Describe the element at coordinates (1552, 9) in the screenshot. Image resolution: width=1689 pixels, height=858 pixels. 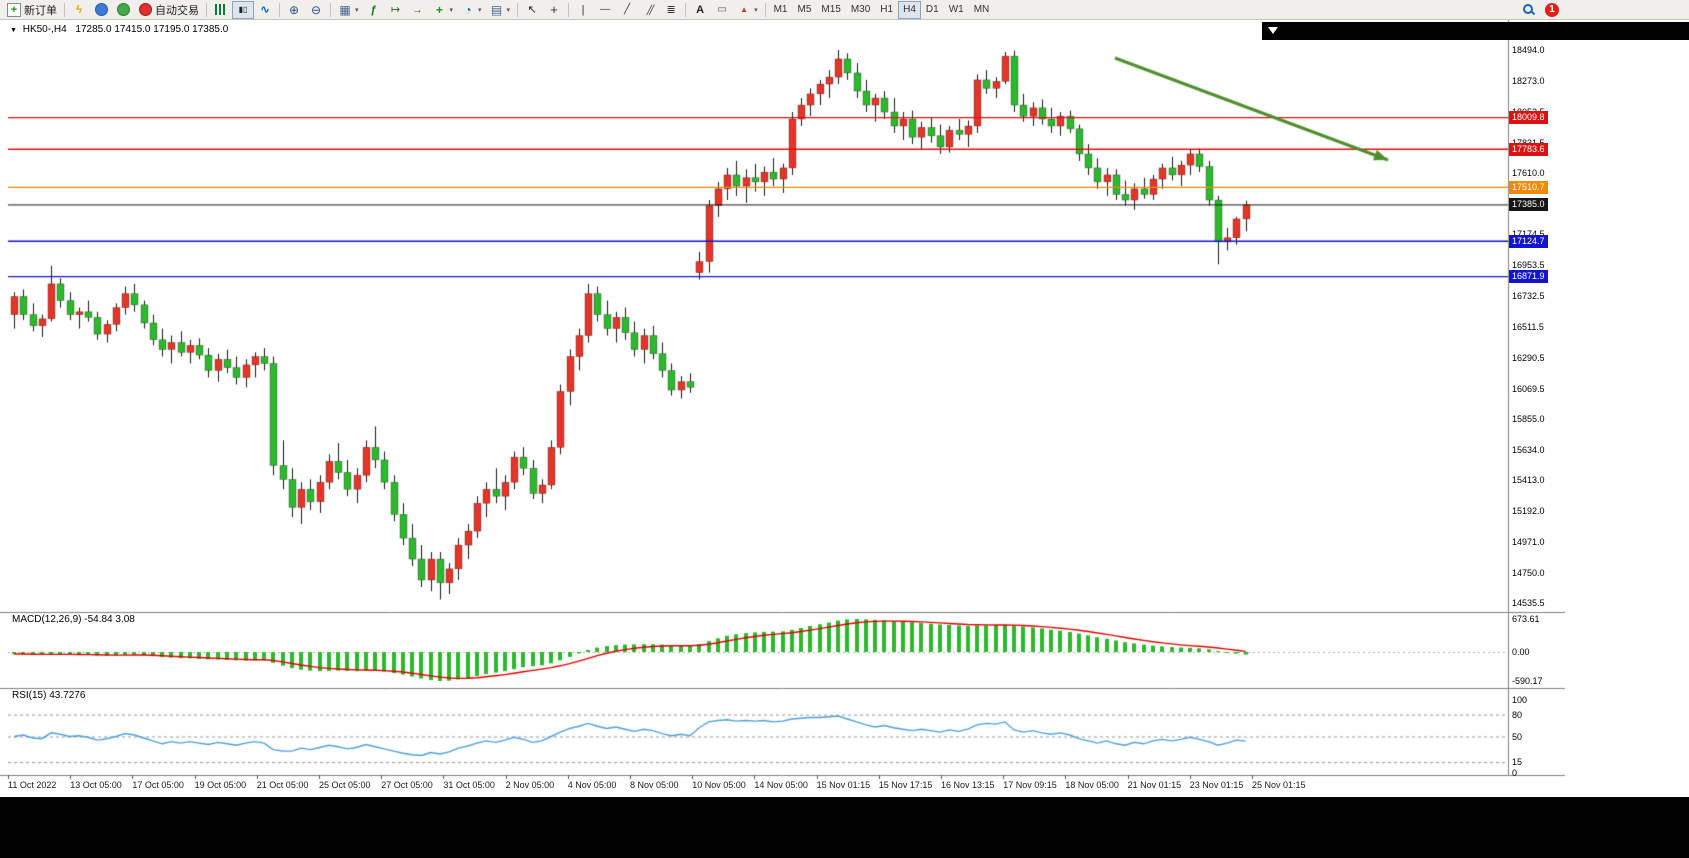
I see `notification-badge: 1` at that location.